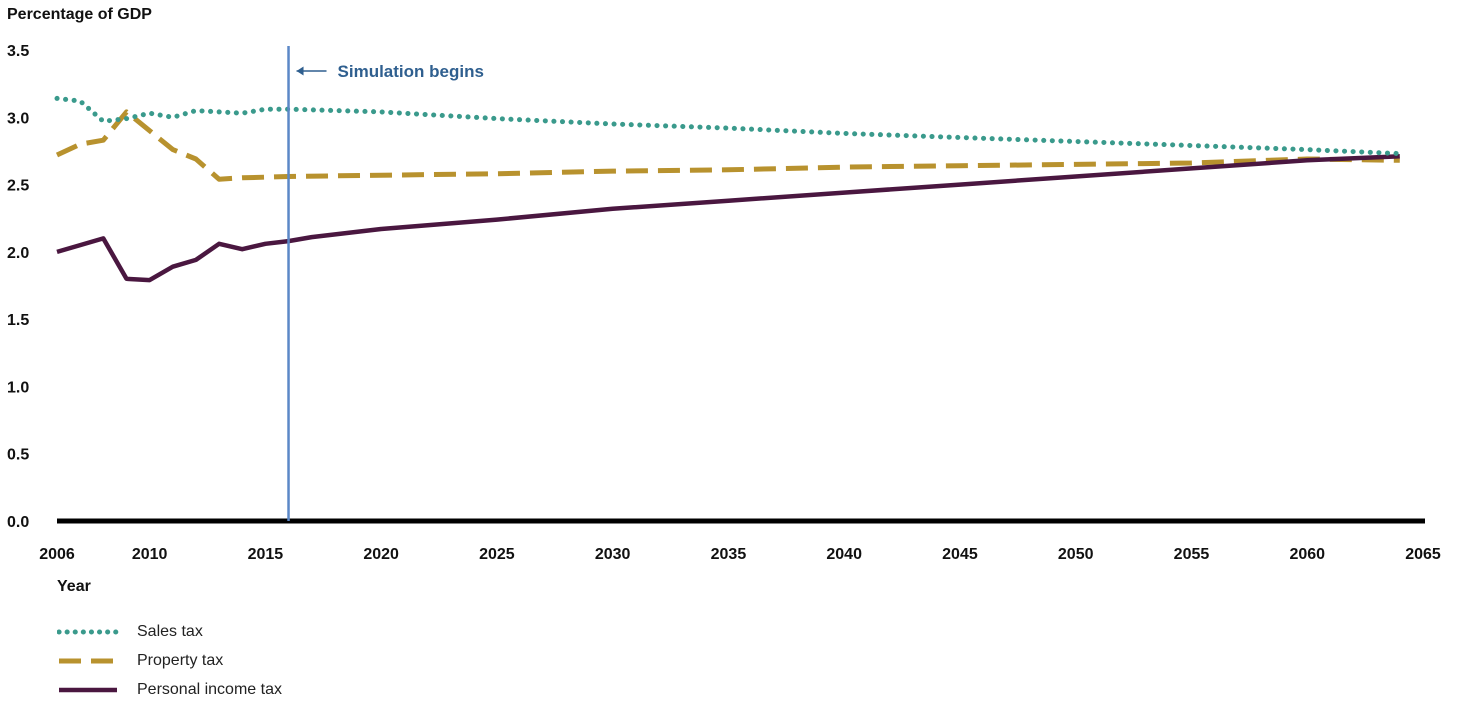 This screenshot has height=704, width=1465. I want to click on x-axis-label: Year, so click(74, 586).